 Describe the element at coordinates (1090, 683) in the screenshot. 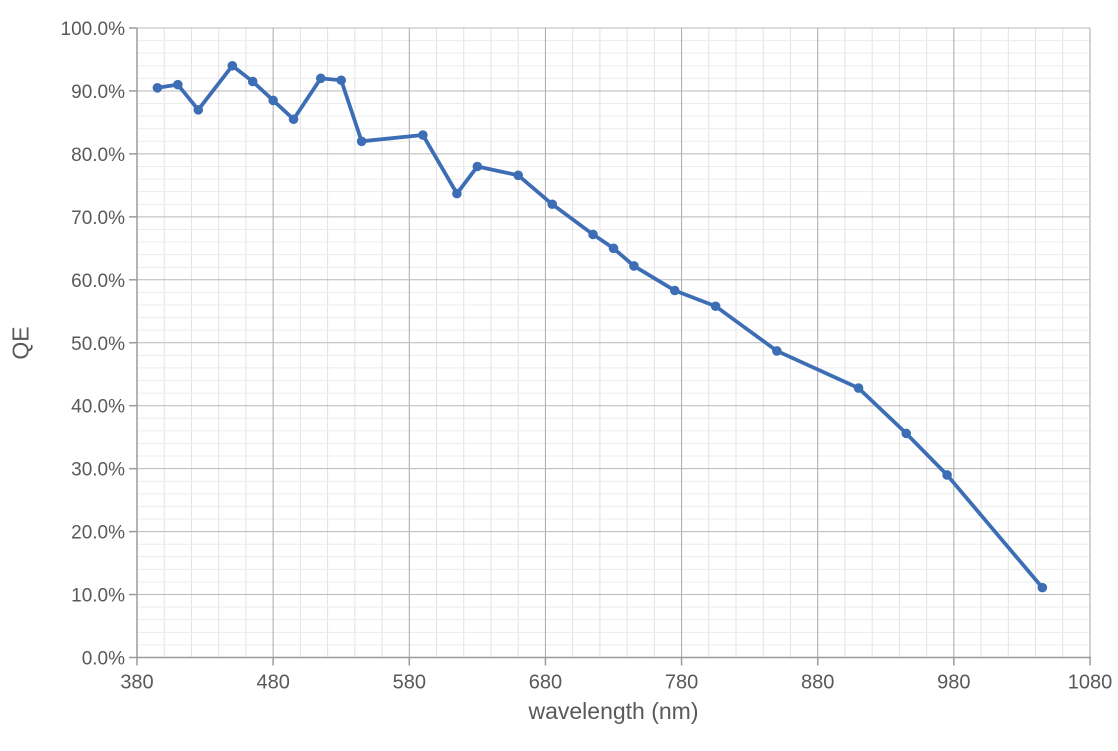

I see `svg-text: 1080` at that location.